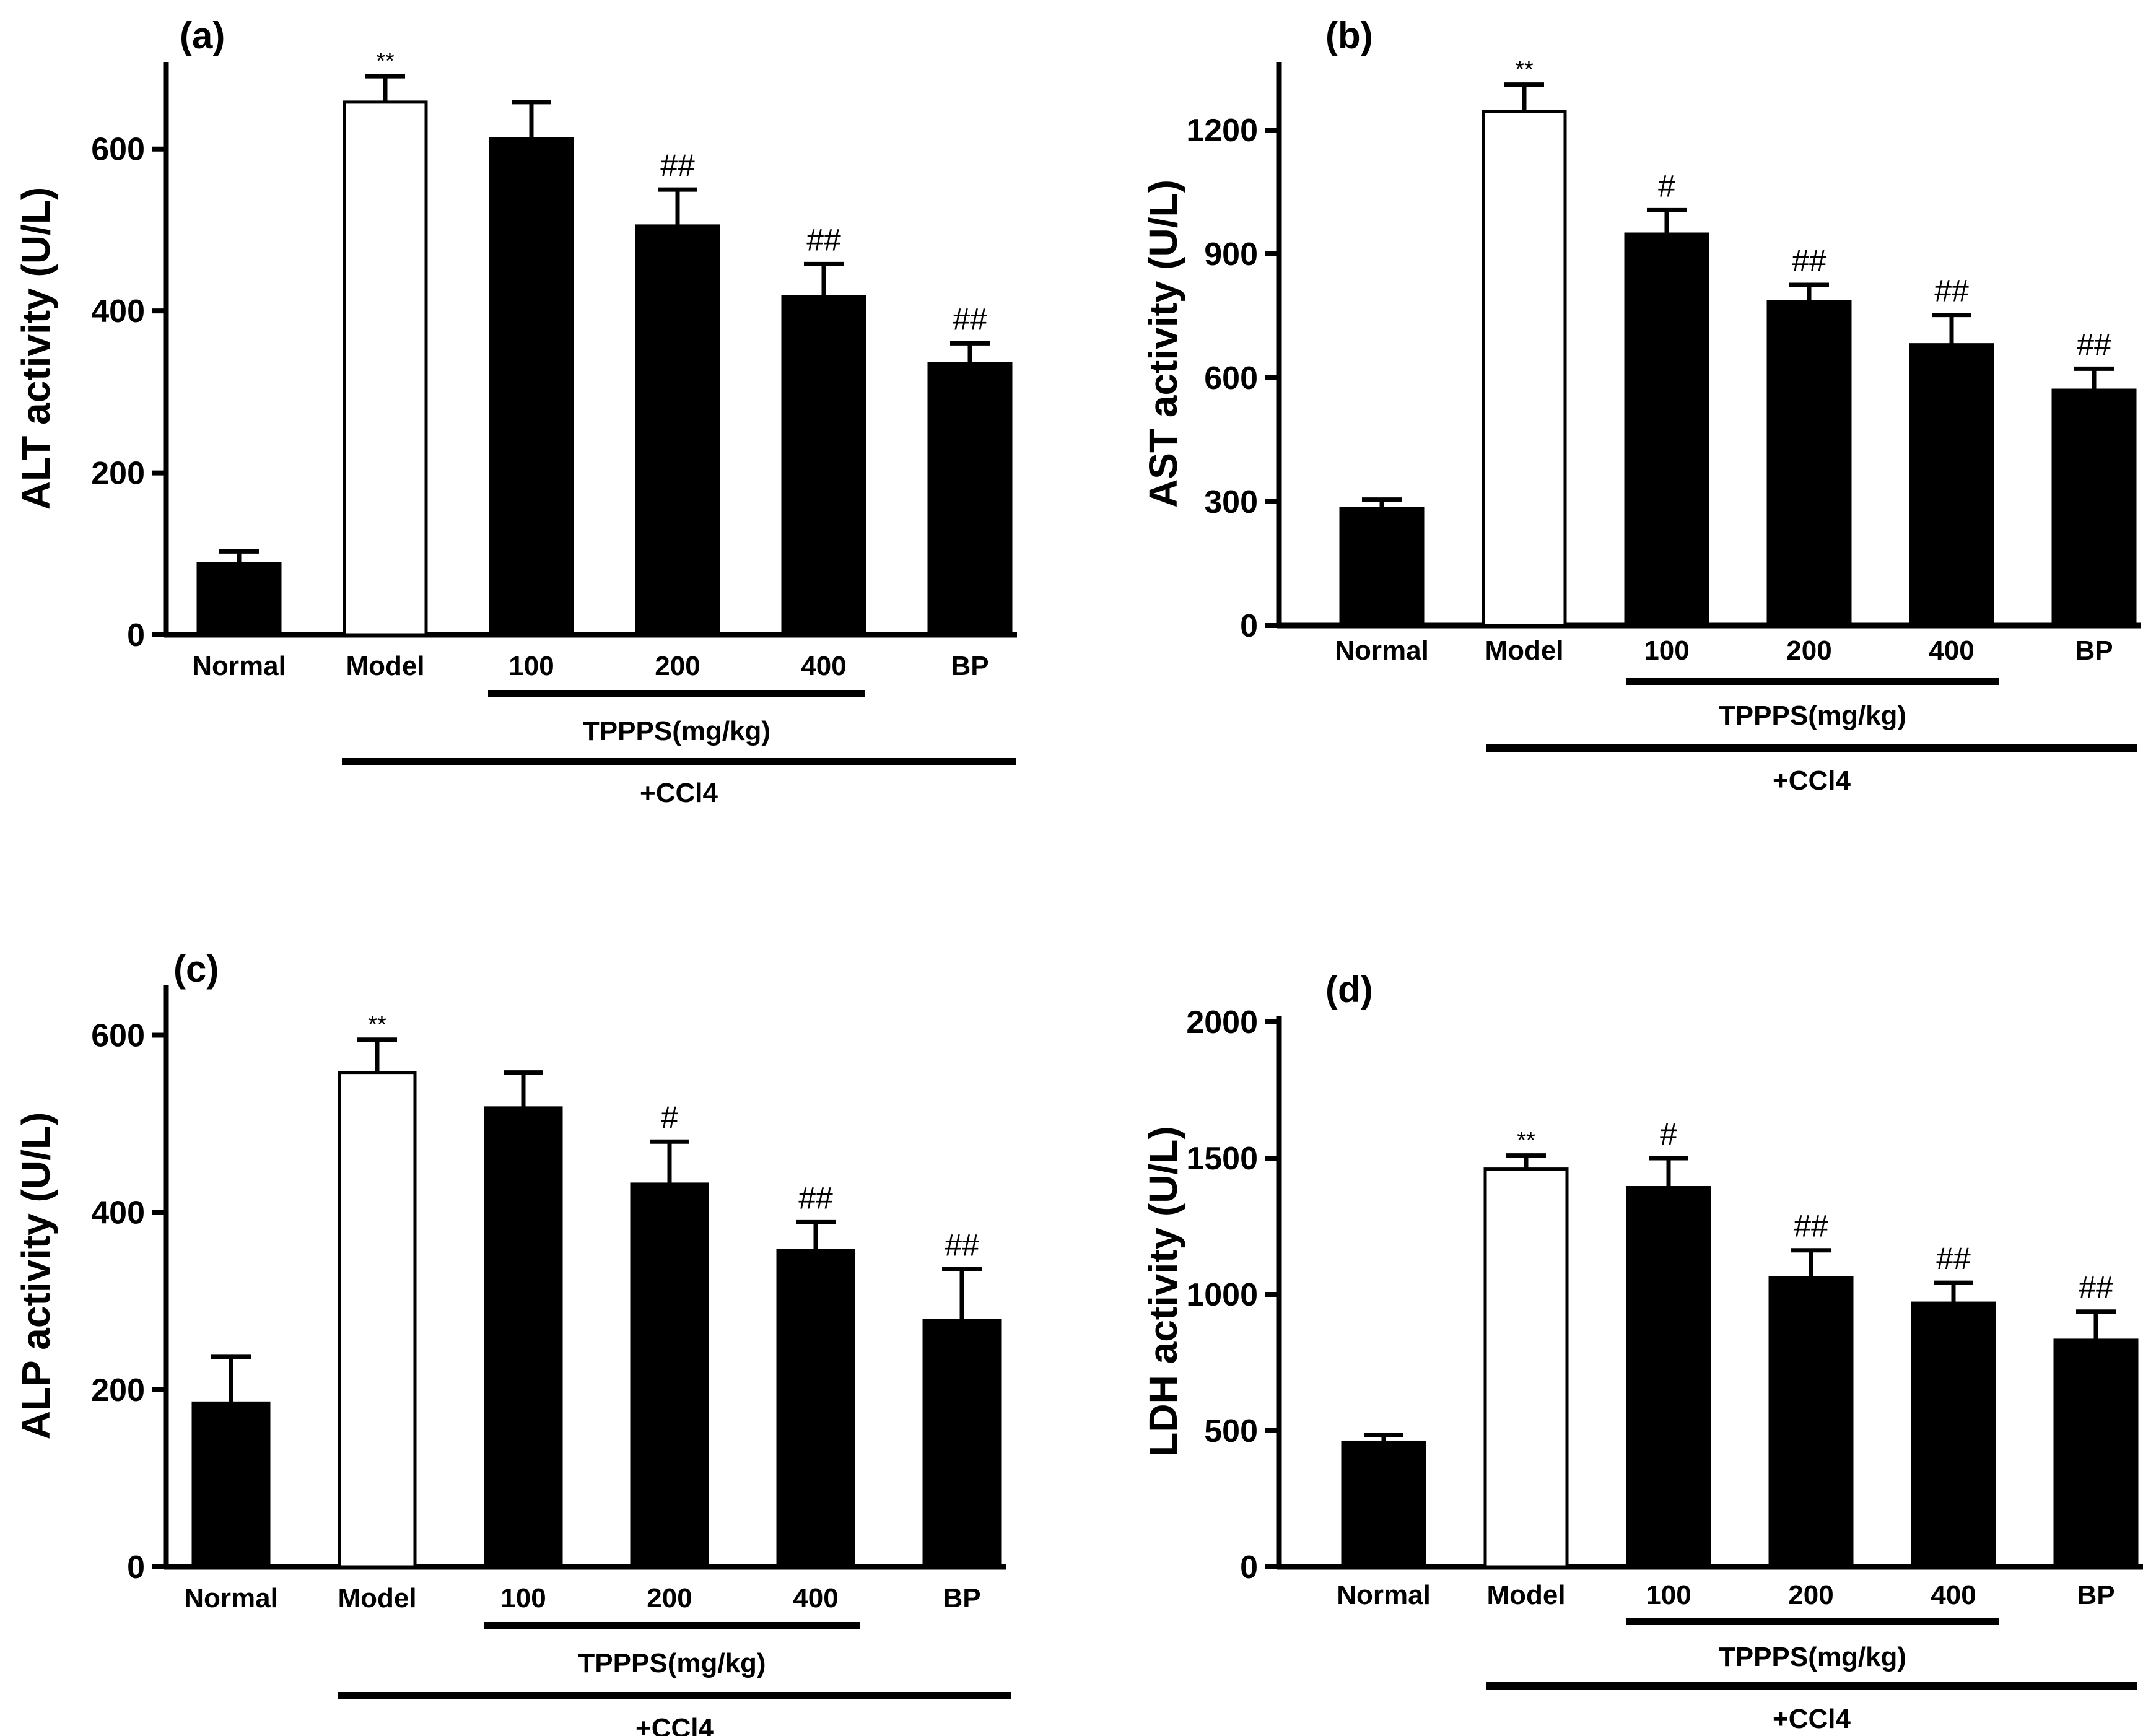  I want to click on y-tick-label: 500, so click(1231, 1431).